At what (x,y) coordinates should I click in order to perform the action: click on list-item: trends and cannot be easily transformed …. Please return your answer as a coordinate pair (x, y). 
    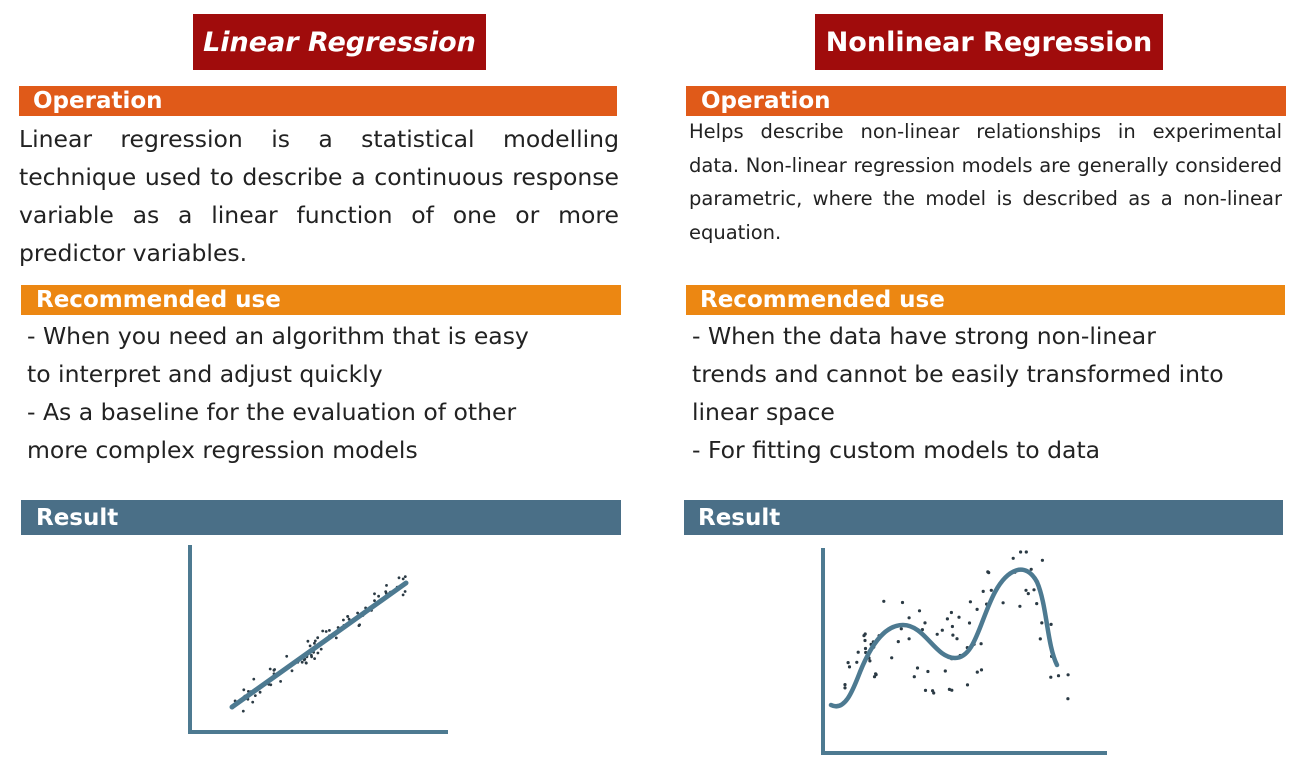
    Looking at the image, I should click on (958, 374).